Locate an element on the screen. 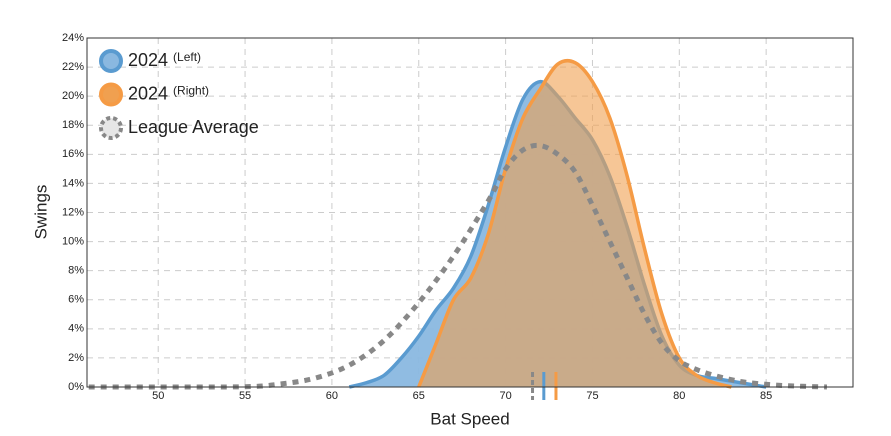  y-tick-label: 4% is located at coordinates (76, 329).